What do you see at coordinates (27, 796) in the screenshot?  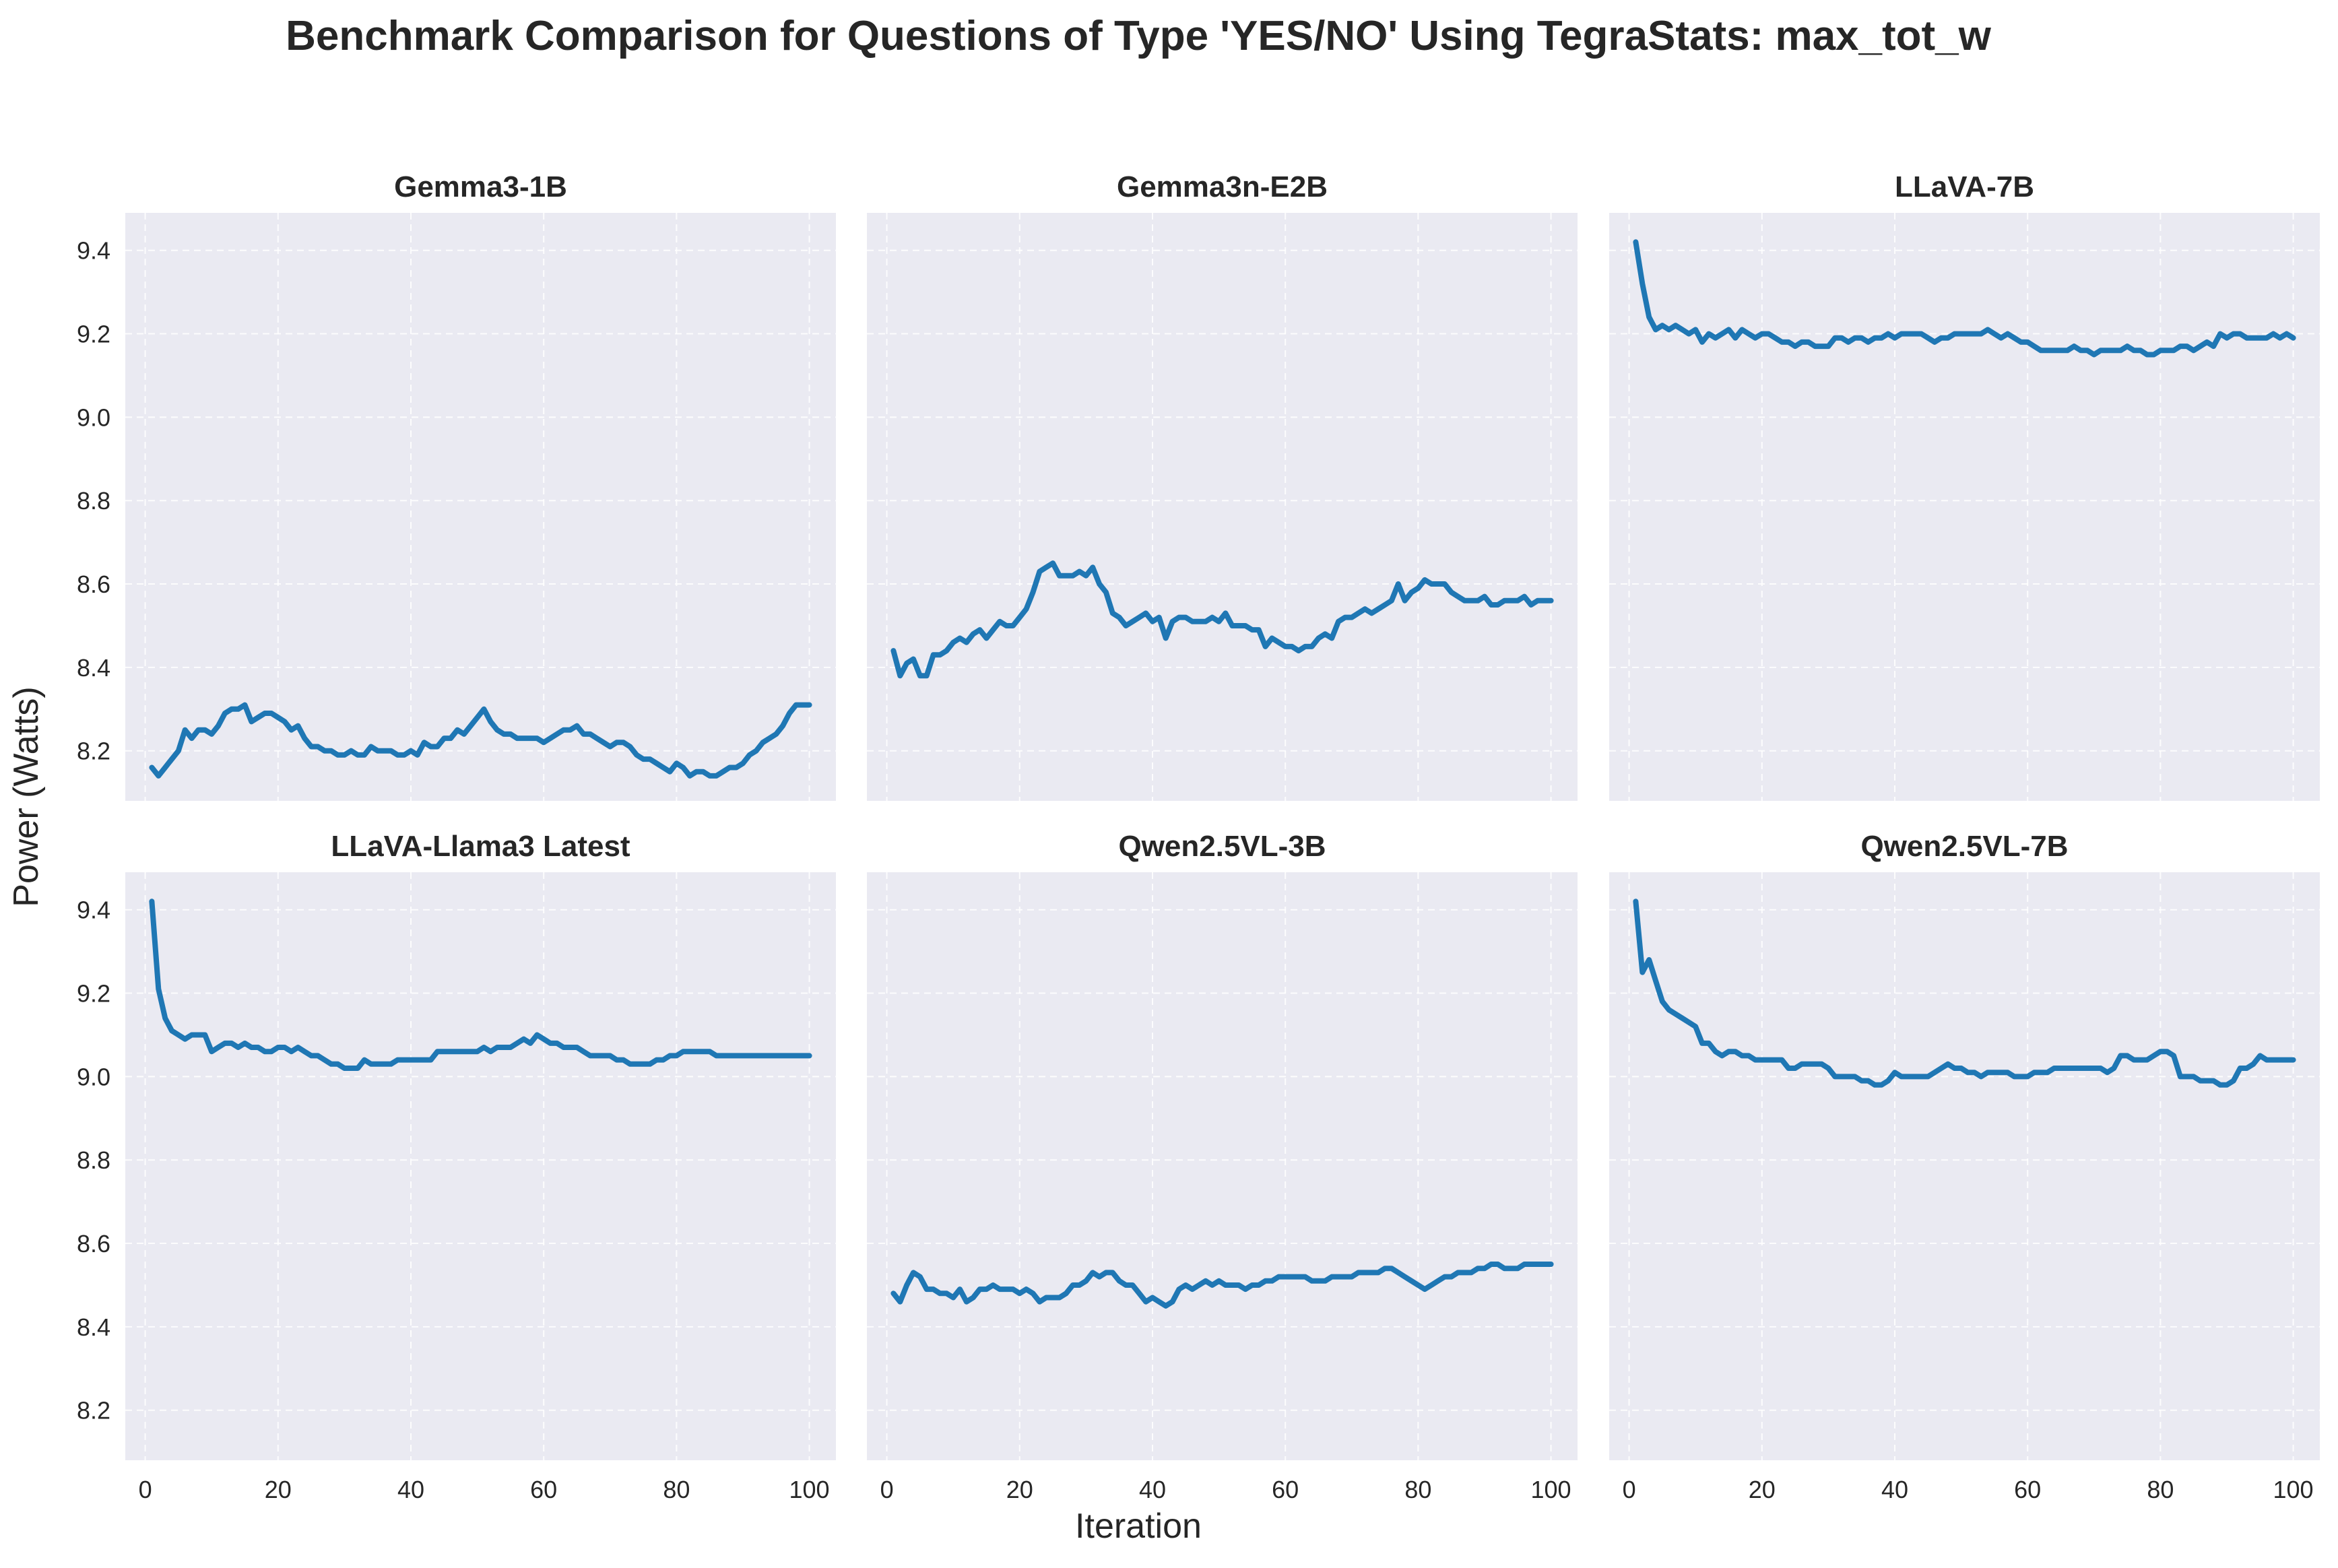 I see `y-axis-label: Power (Watts)` at bounding box center [27, 796].